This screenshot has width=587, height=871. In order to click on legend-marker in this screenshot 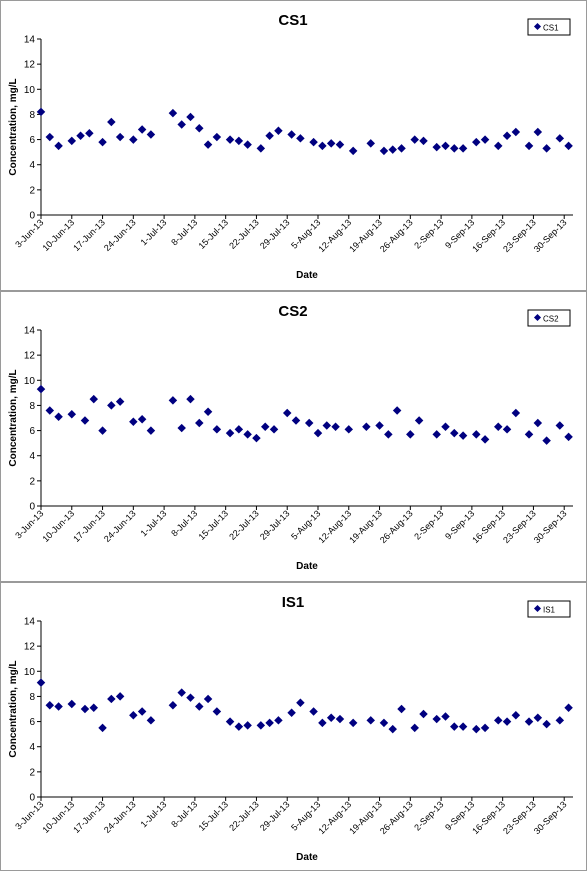, I will do `click(537, 317)`.